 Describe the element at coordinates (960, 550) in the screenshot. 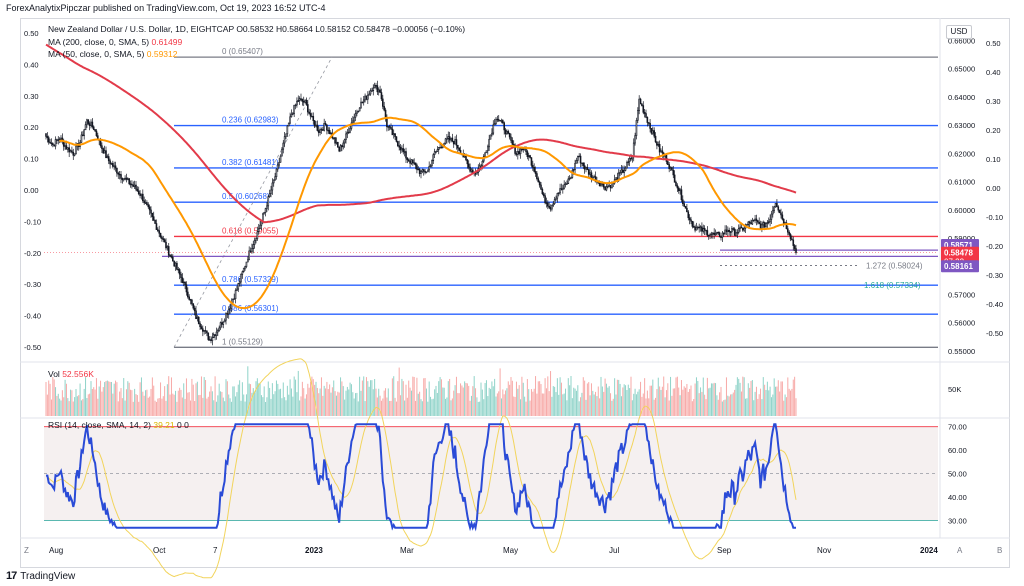

I see `auto-scale-button: A` at that location.